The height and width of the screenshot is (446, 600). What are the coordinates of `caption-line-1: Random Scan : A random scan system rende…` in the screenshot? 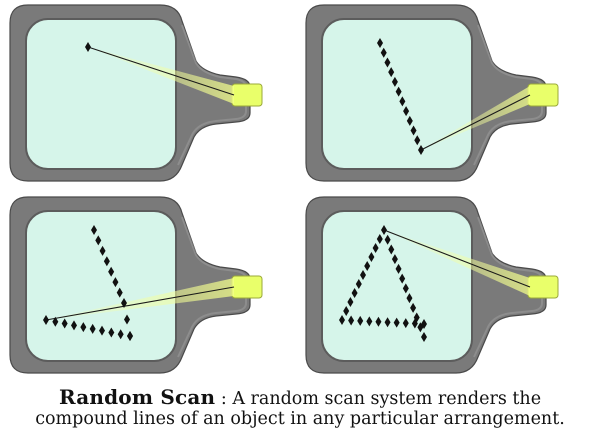 It's located at (300, 397).